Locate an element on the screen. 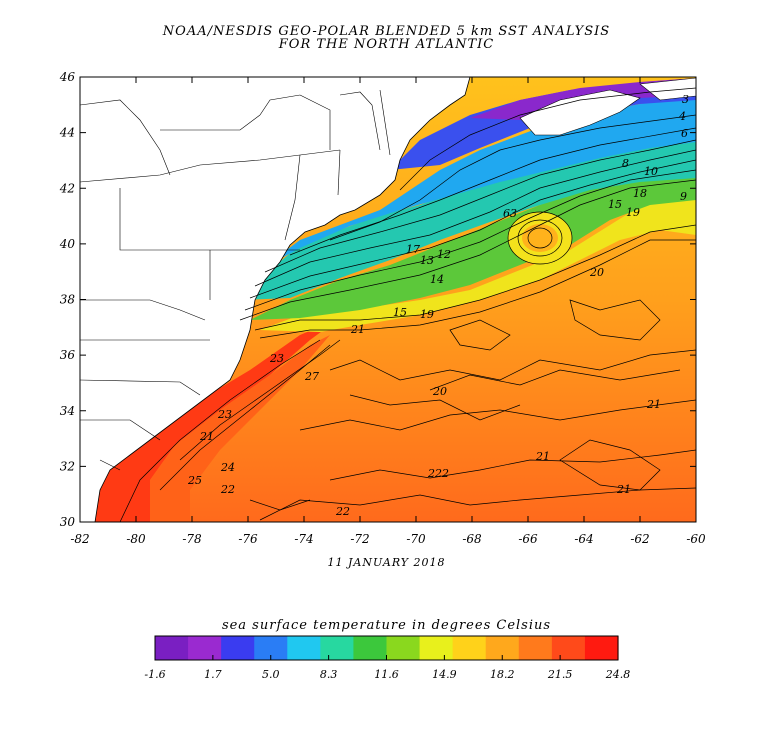 This screenshot has height=750, width=773. colorbar-tick-label: 11.6 is located at coordinates (386, 674).